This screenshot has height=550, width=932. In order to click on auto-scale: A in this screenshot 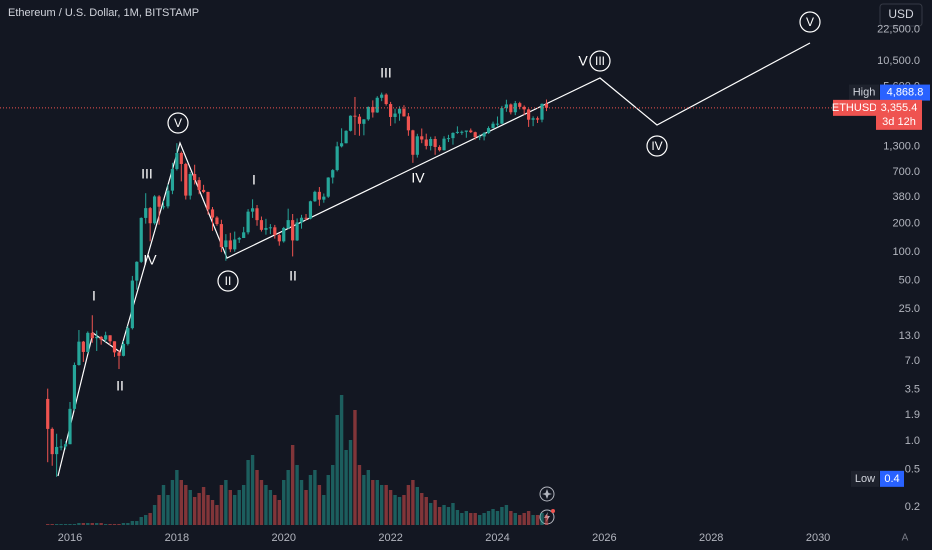, I will do `click(905, 538)`.